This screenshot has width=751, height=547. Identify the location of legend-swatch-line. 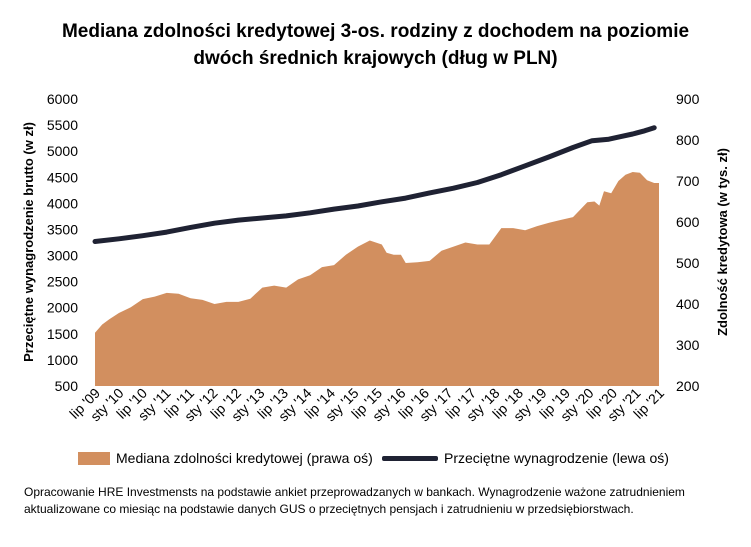
(410, 458).